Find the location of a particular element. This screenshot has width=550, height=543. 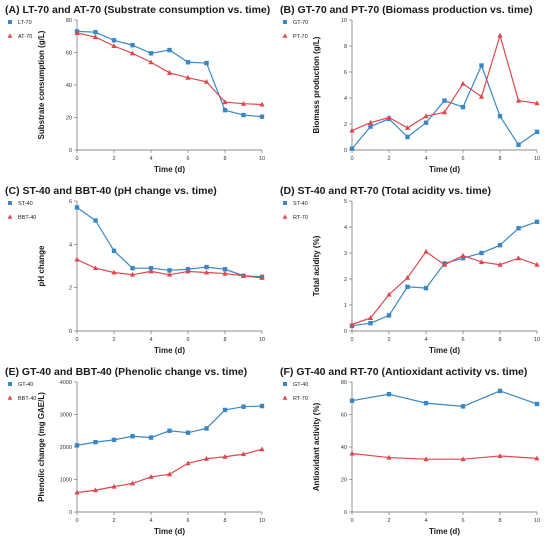

y-tick-label: 2000 is located at coordinates (66, 448).